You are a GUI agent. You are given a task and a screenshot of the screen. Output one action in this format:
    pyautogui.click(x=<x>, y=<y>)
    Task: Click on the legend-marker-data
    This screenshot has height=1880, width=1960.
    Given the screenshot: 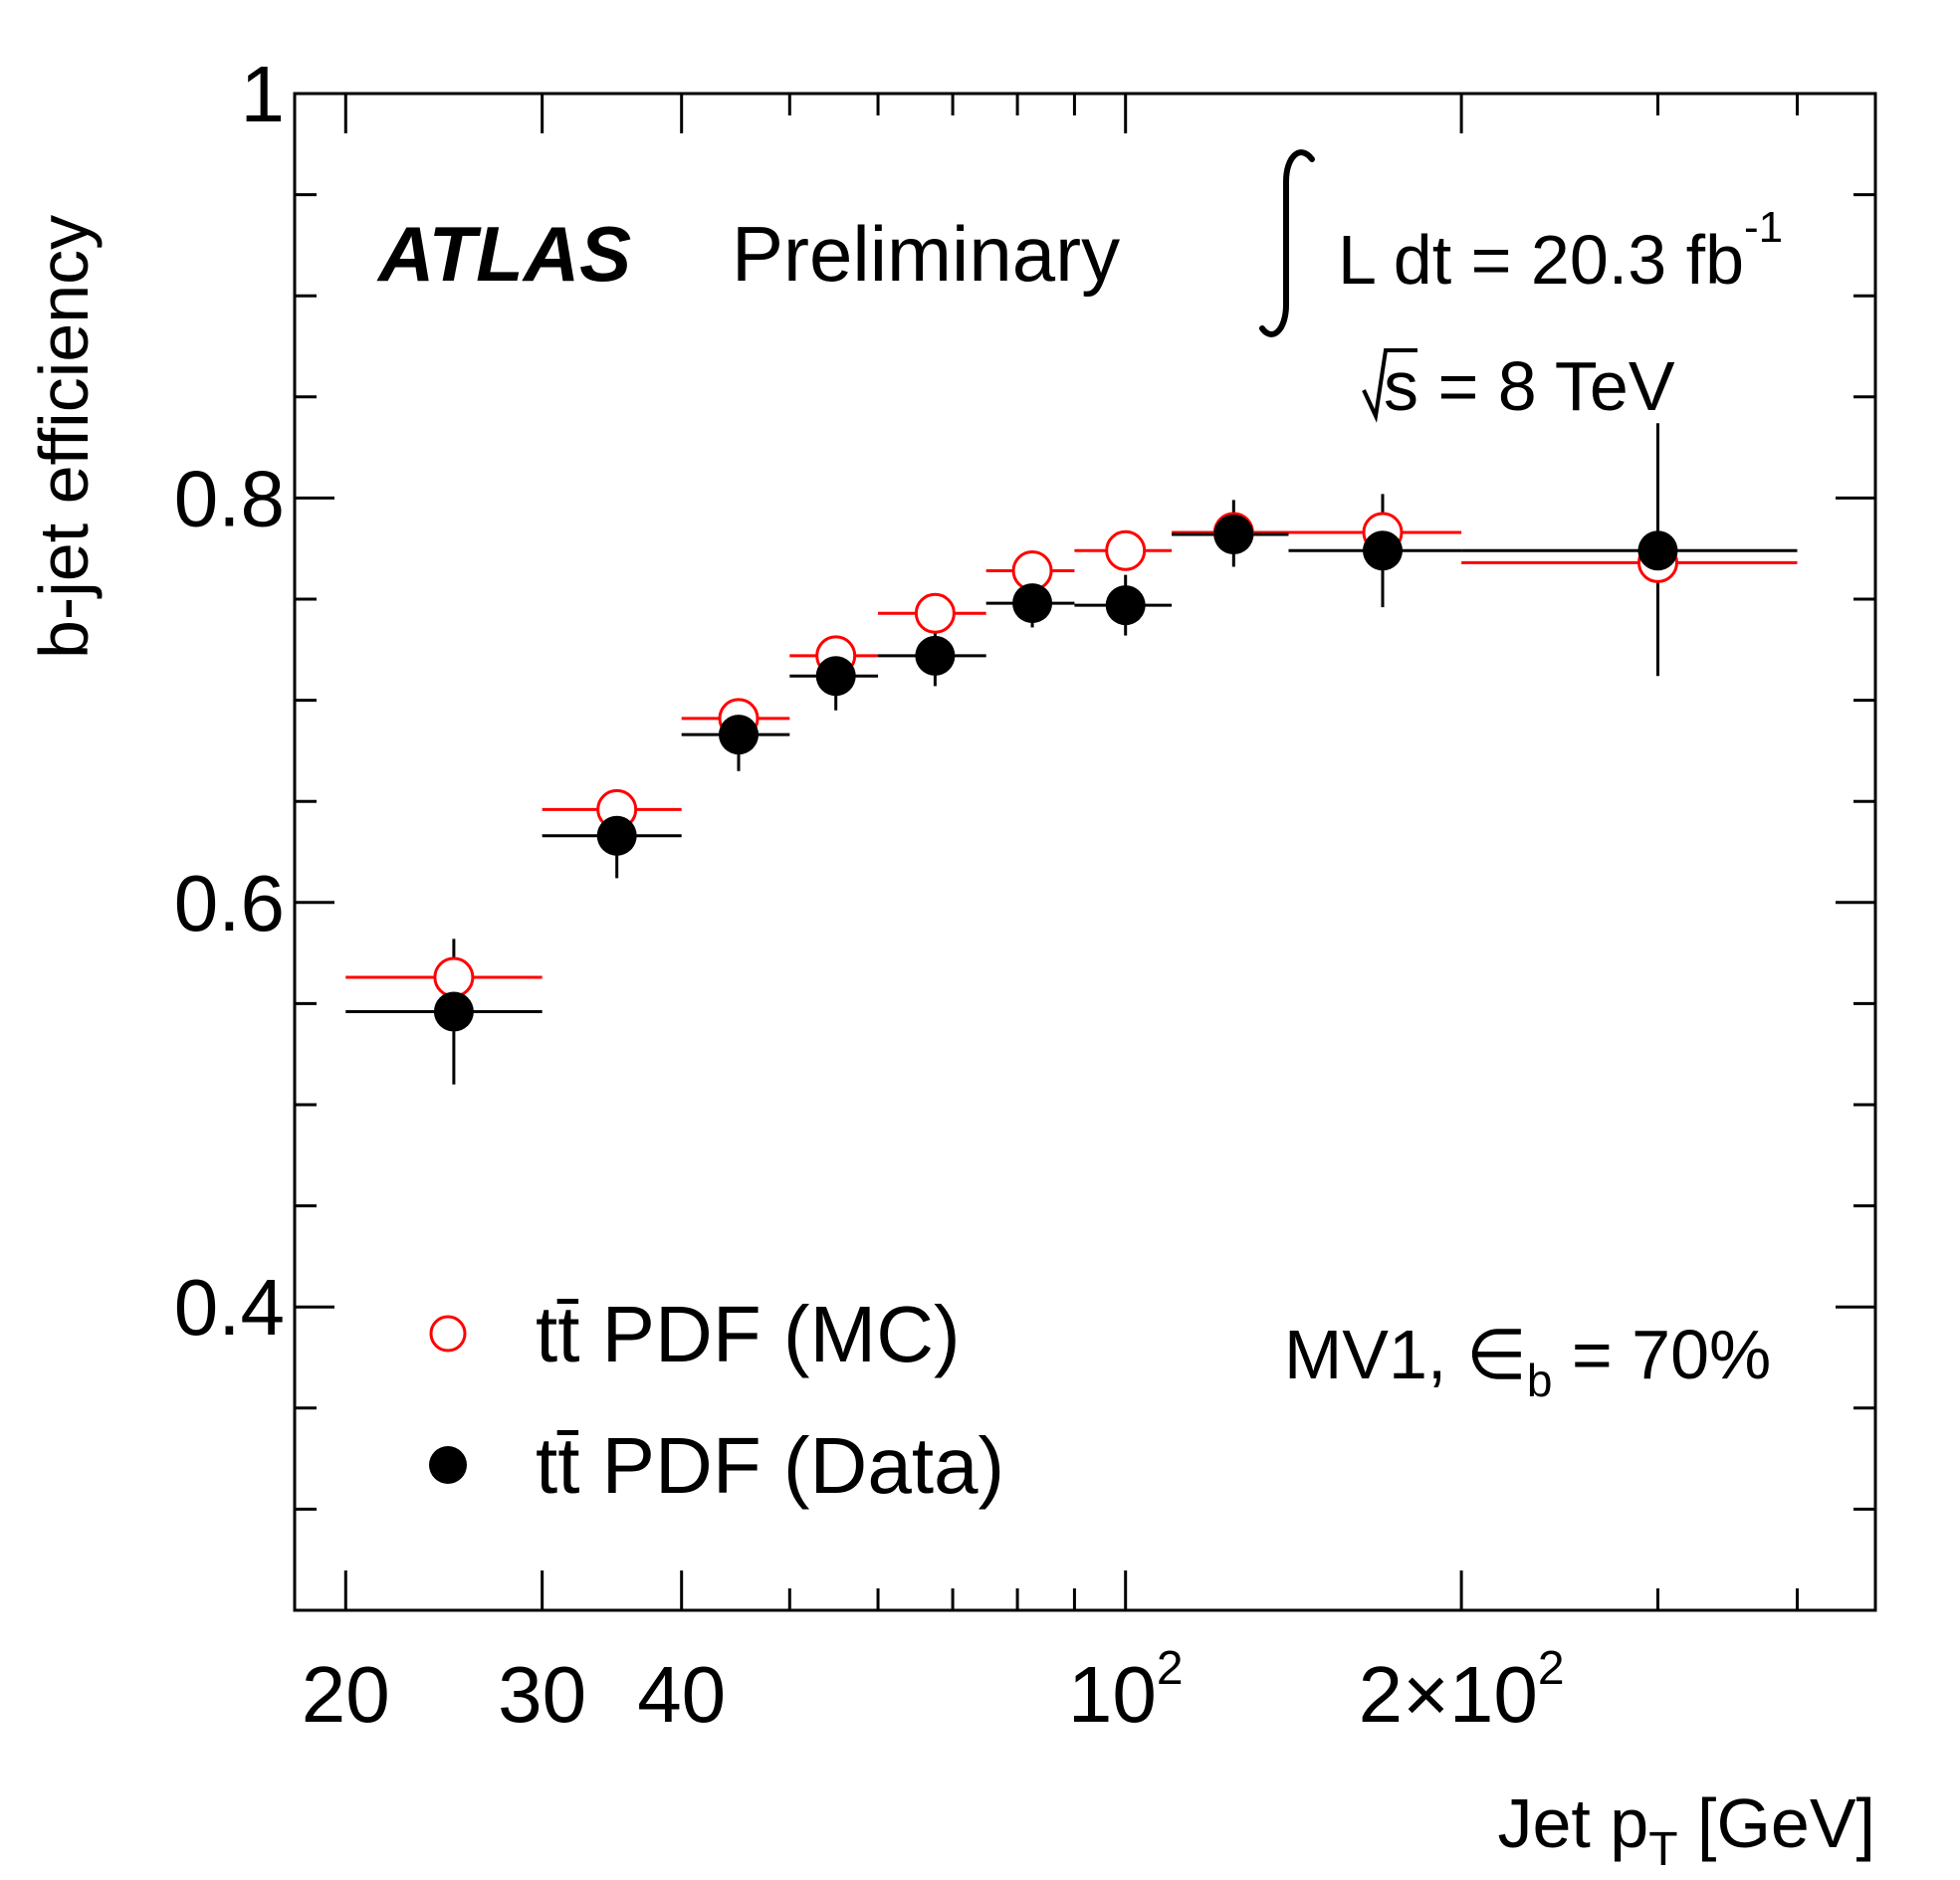 What is the action you would take?
    pyautogui.click(x=448, y=1465)
    